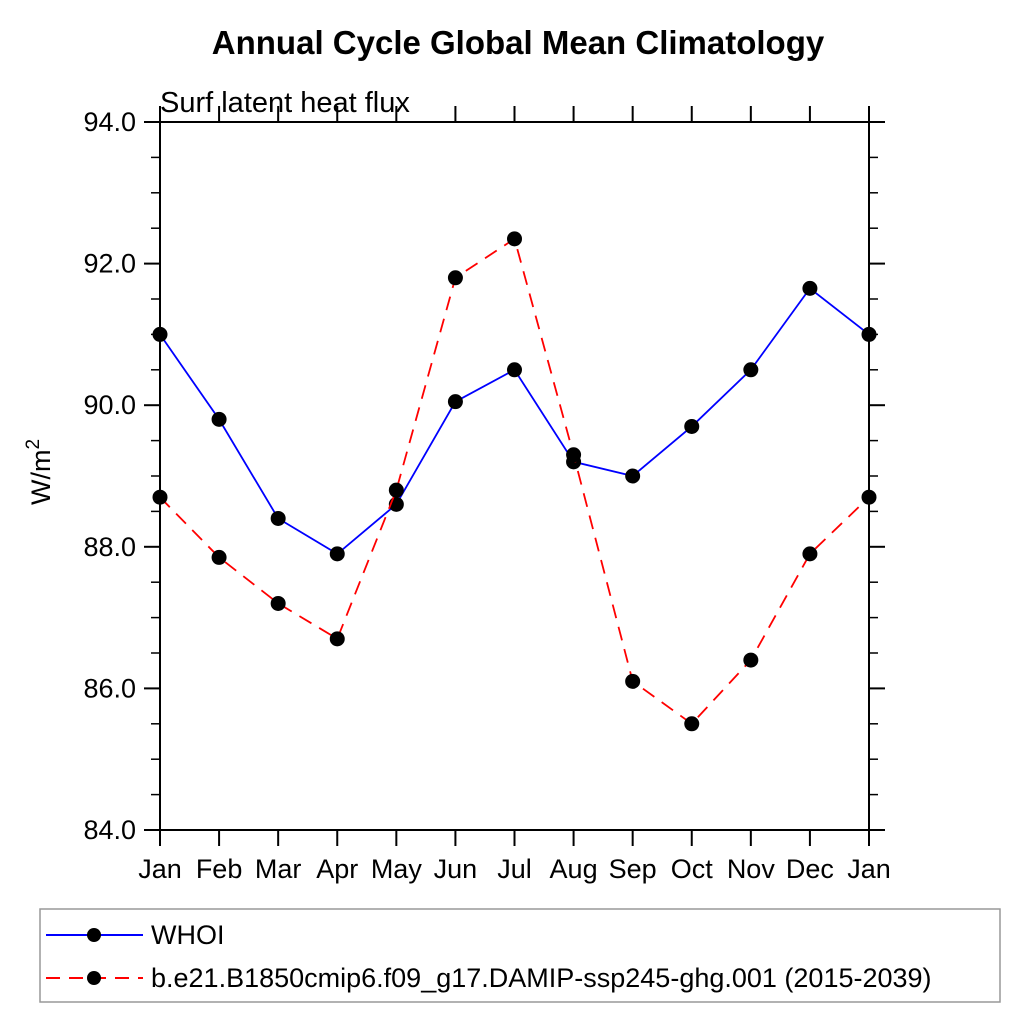  I want to click on y-tick-label: 90.0, so click(109, 405).